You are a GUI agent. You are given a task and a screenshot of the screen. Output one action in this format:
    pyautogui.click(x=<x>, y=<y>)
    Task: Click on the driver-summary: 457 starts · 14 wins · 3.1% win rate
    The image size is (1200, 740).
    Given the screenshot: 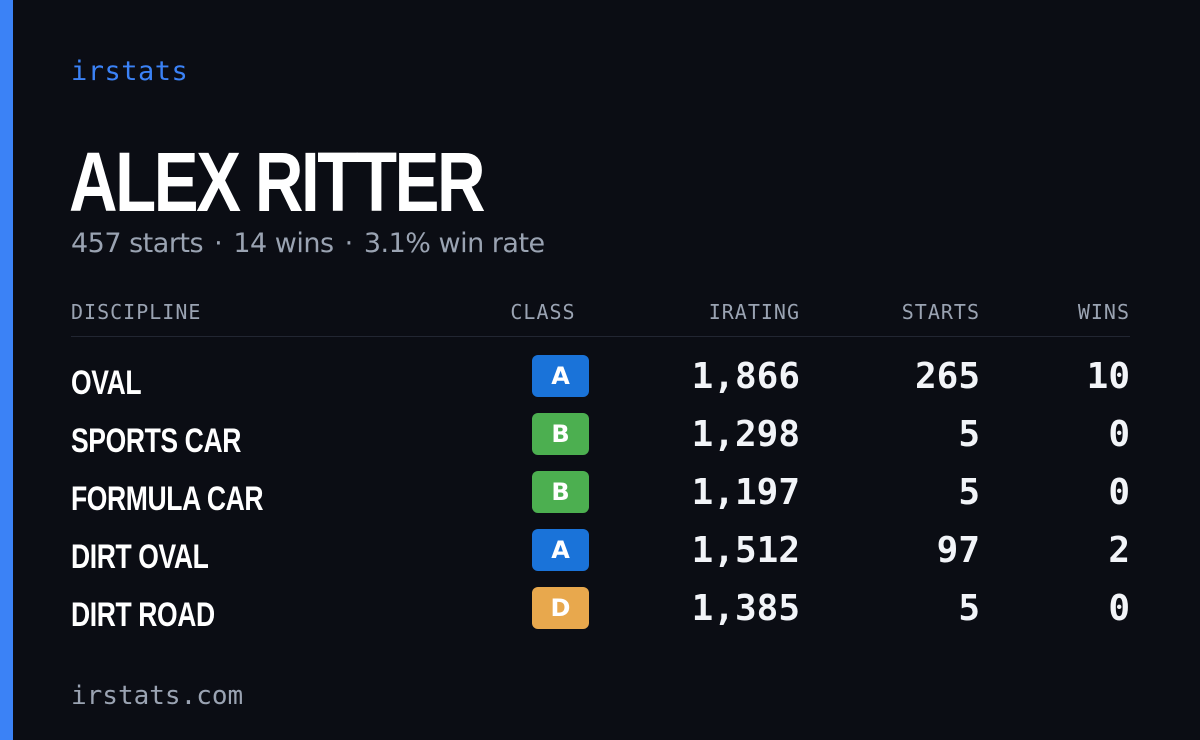 What is the action you would take?
    pyautogui.click(x=308, y=243)
    